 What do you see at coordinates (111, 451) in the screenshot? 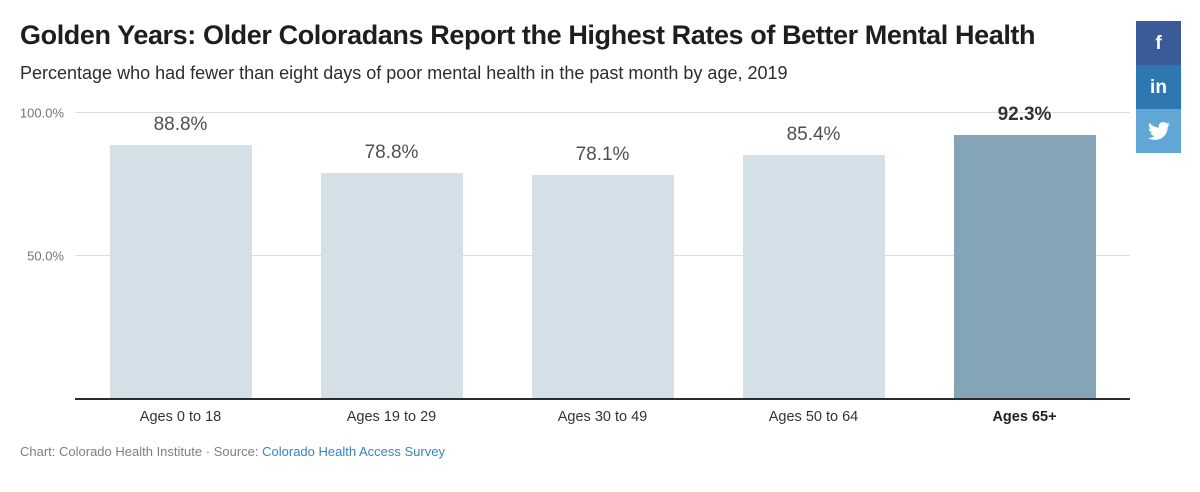
I see `chart-credit: Chart: Colorado Health Institute` at bounding box center [111, 451].